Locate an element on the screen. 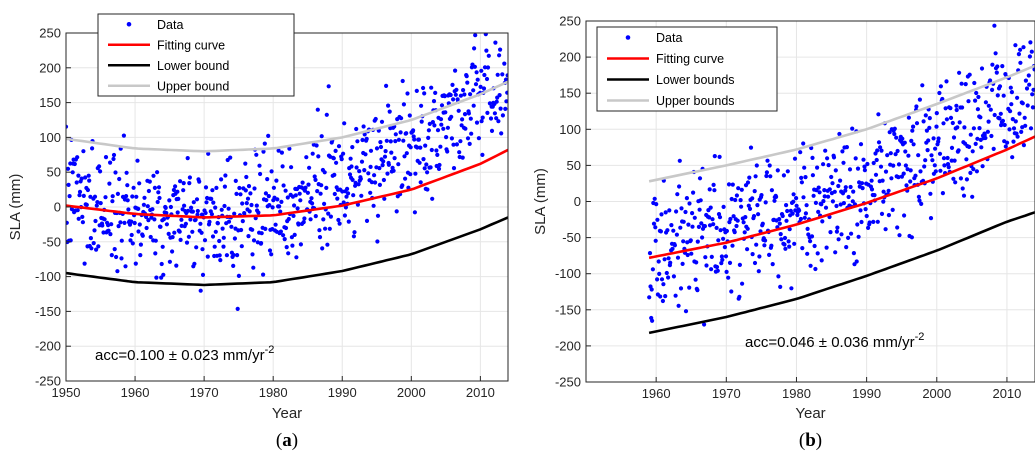 Image resolution: width=1035 pixels, height=459 pixels. x-tick-label: 2010 is located at coordinates (1006, 393).